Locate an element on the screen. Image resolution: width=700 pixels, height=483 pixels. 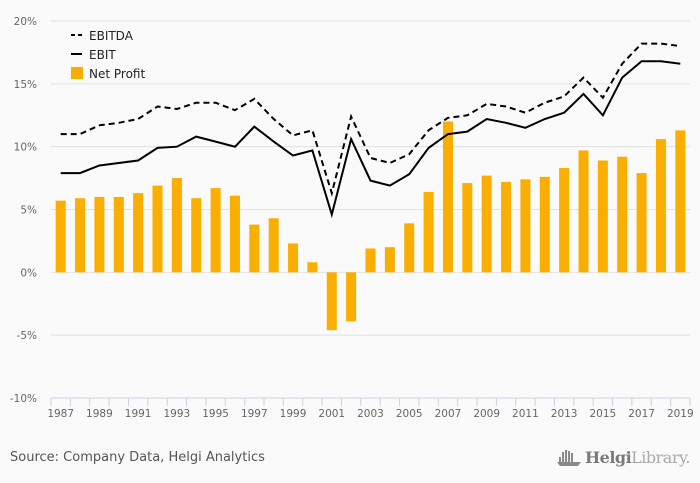
x-tick-label: 2009 is located at coordinates (486, 414).